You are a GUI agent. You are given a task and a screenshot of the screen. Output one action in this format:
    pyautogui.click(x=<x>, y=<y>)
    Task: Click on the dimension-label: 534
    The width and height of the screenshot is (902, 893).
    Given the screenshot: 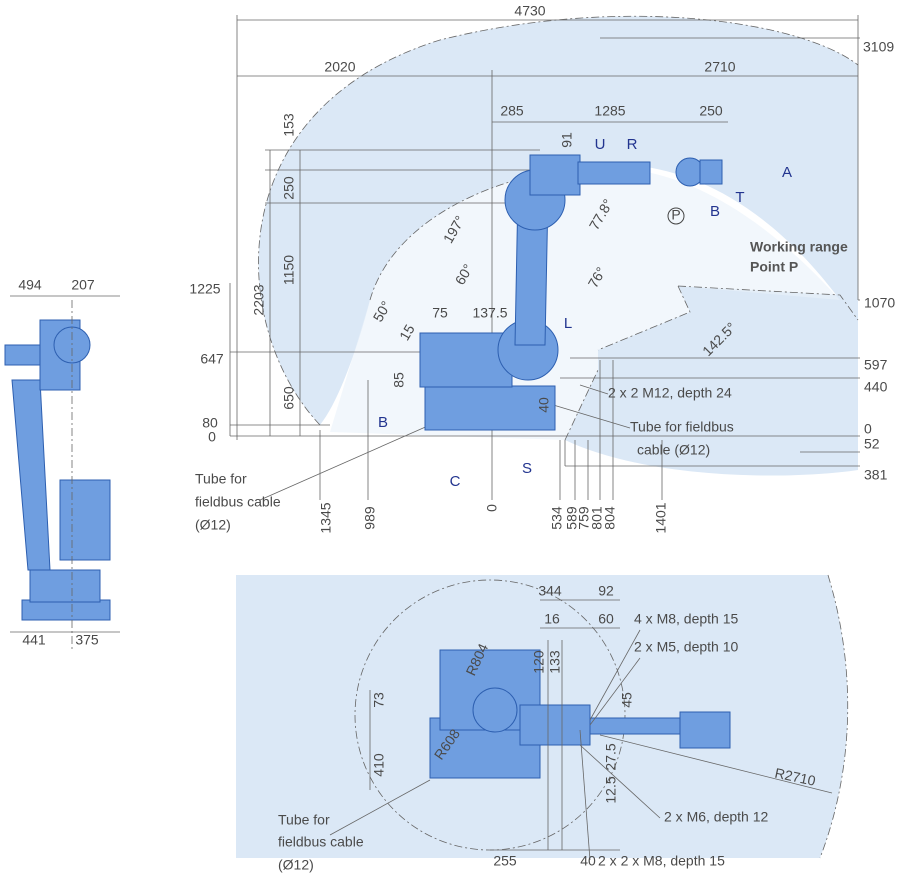 What is the action you would take?
    pyautogui.click(x=557, y=518)
    